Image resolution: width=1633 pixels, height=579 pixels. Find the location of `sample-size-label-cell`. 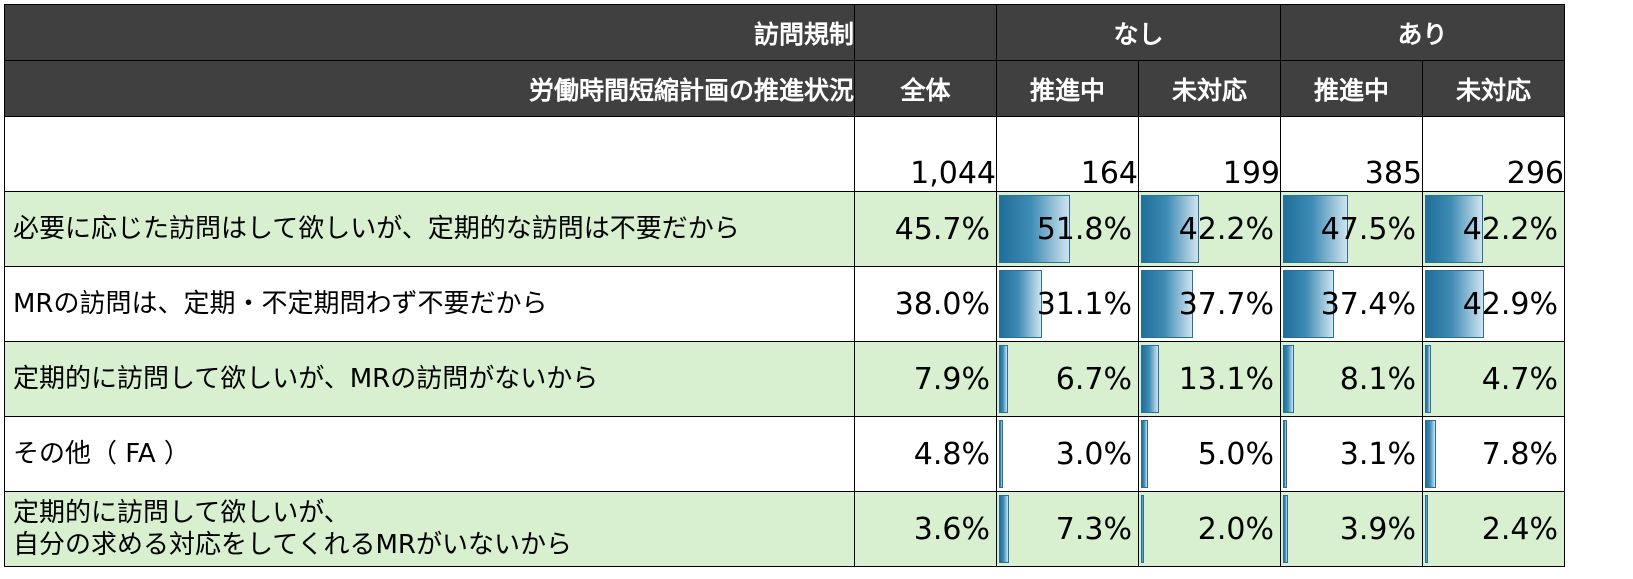

sample-size-label-cell is located at coordinates (429, 154).